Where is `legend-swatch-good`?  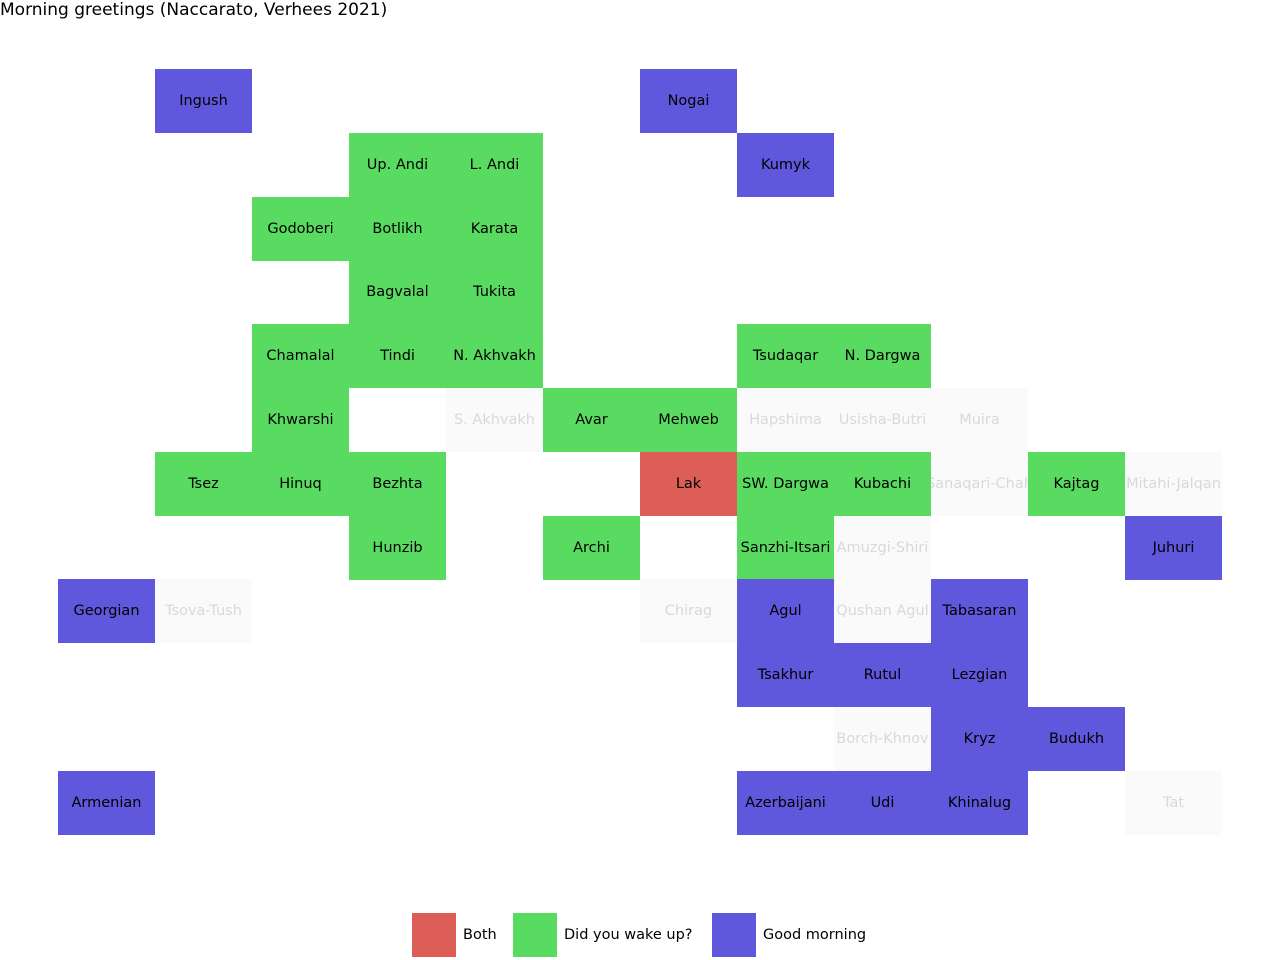
legend-swatch-good is located at coordinates (734, 935).